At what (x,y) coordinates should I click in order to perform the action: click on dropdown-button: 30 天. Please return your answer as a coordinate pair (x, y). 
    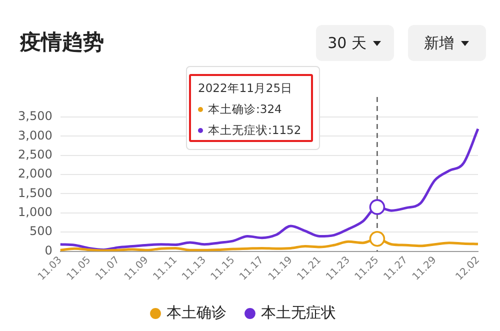
    Looking at the image, I should click on (355, 43).